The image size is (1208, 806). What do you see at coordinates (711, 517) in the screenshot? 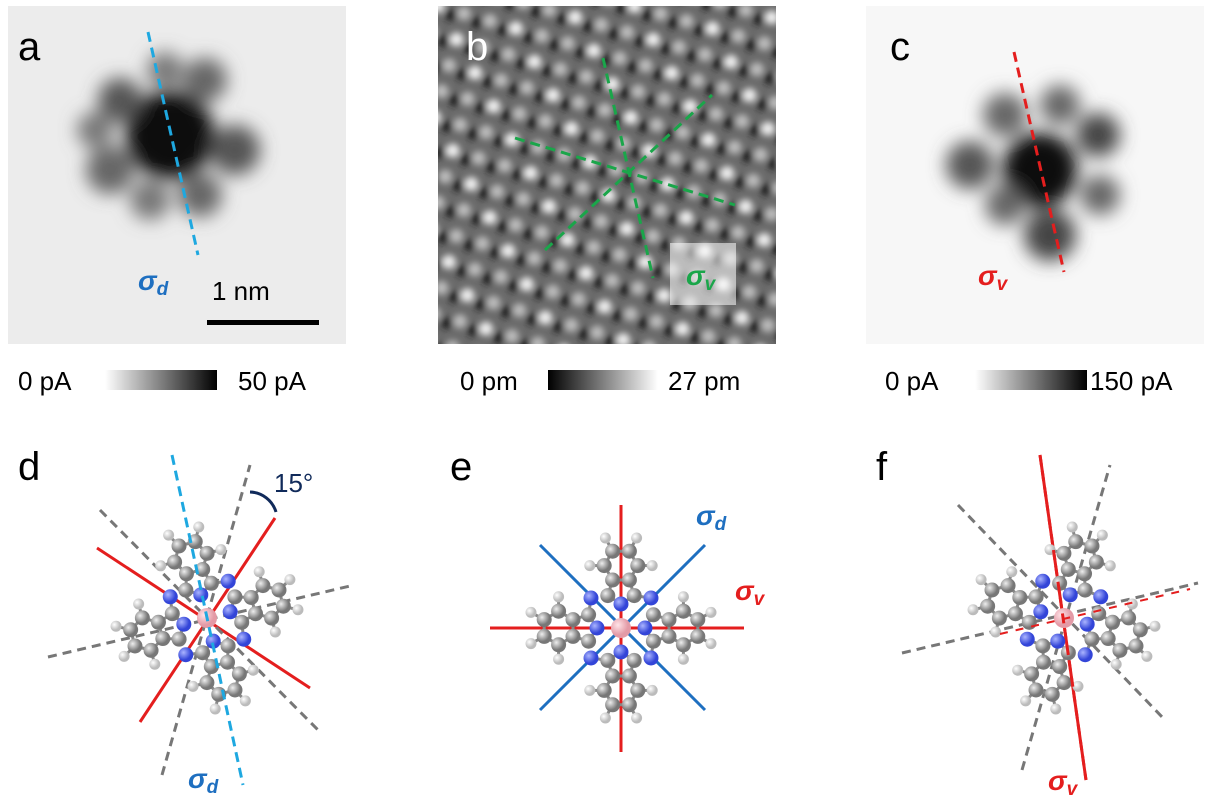
I see `symmetry-label: σd` at bounding box center [711, 517].